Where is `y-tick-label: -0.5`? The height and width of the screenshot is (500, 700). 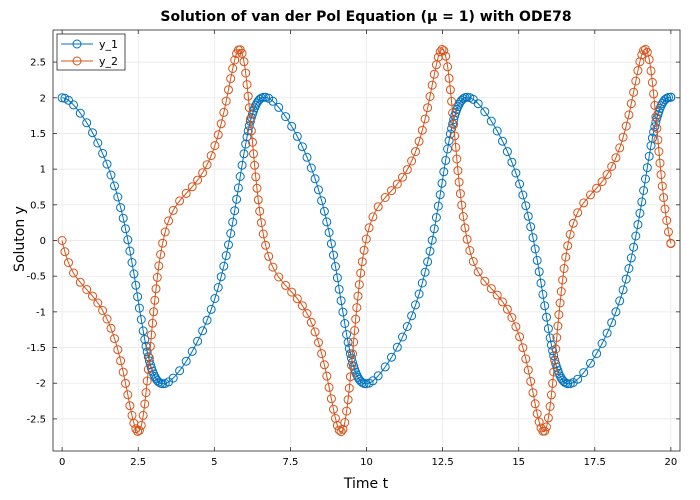 y-tick-label: -0.5 is located at coordinates (36, 277).